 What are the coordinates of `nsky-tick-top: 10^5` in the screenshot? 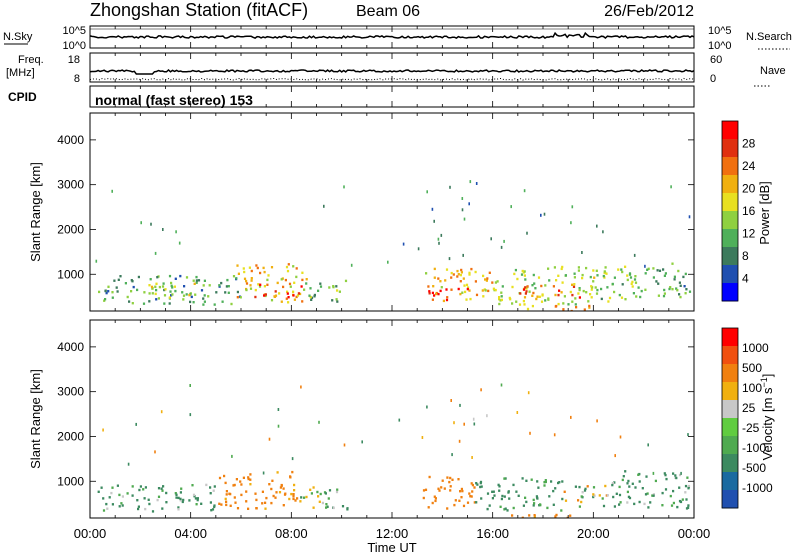 It's located at (74, 31).